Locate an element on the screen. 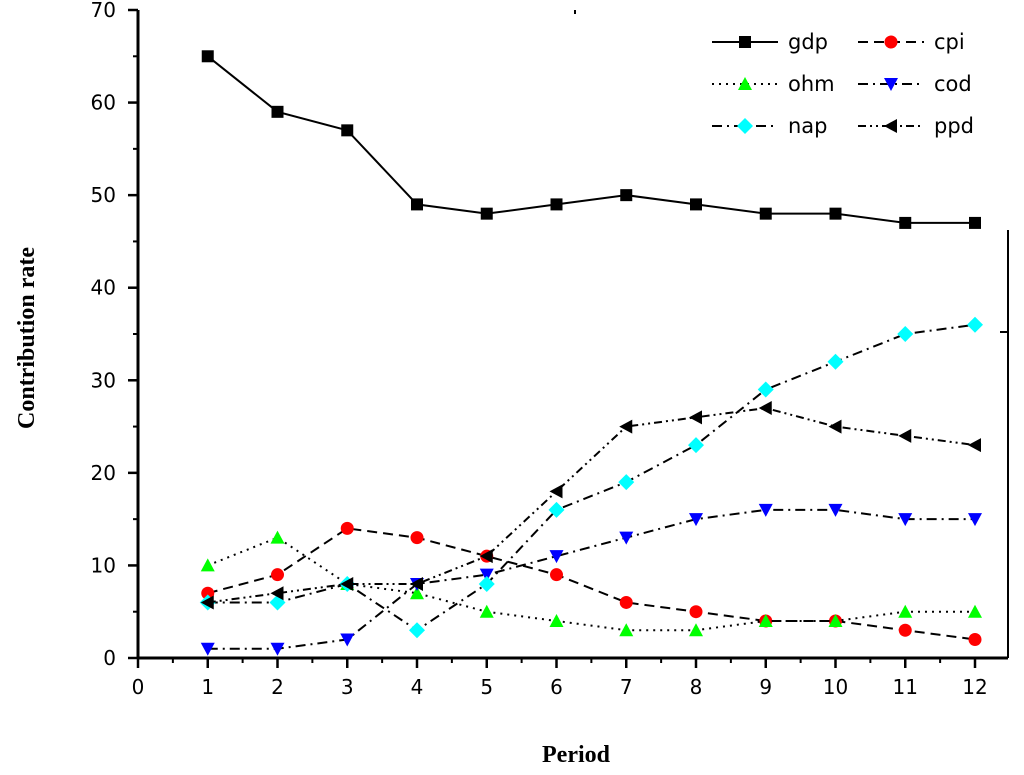 Image resolution: width=1024 pixels, height=775 pixels. series-cpi is located at coordinates (591, 583).